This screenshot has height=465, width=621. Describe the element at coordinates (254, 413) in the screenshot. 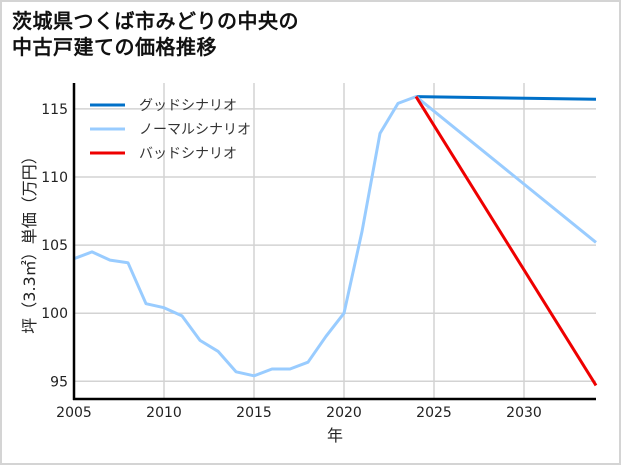

I see `x-tick-label: 2015` at that location.